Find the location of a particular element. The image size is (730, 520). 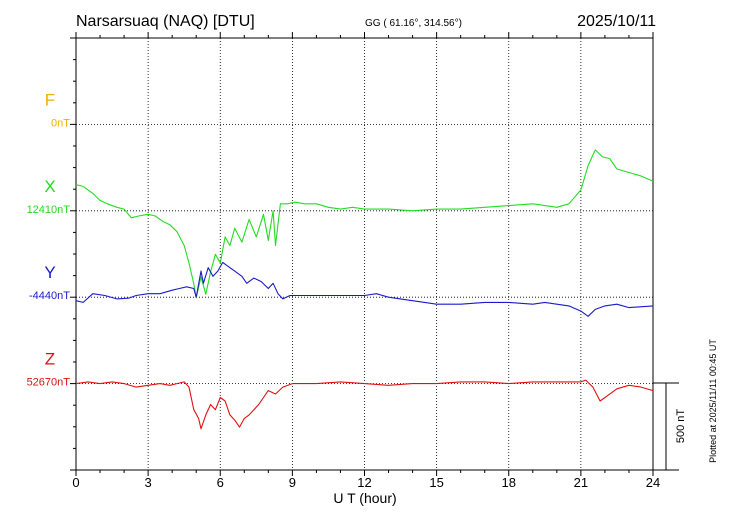

coordinates-label: GG ( 61.16°, 314.56°) is located at coordinates (413, 23).